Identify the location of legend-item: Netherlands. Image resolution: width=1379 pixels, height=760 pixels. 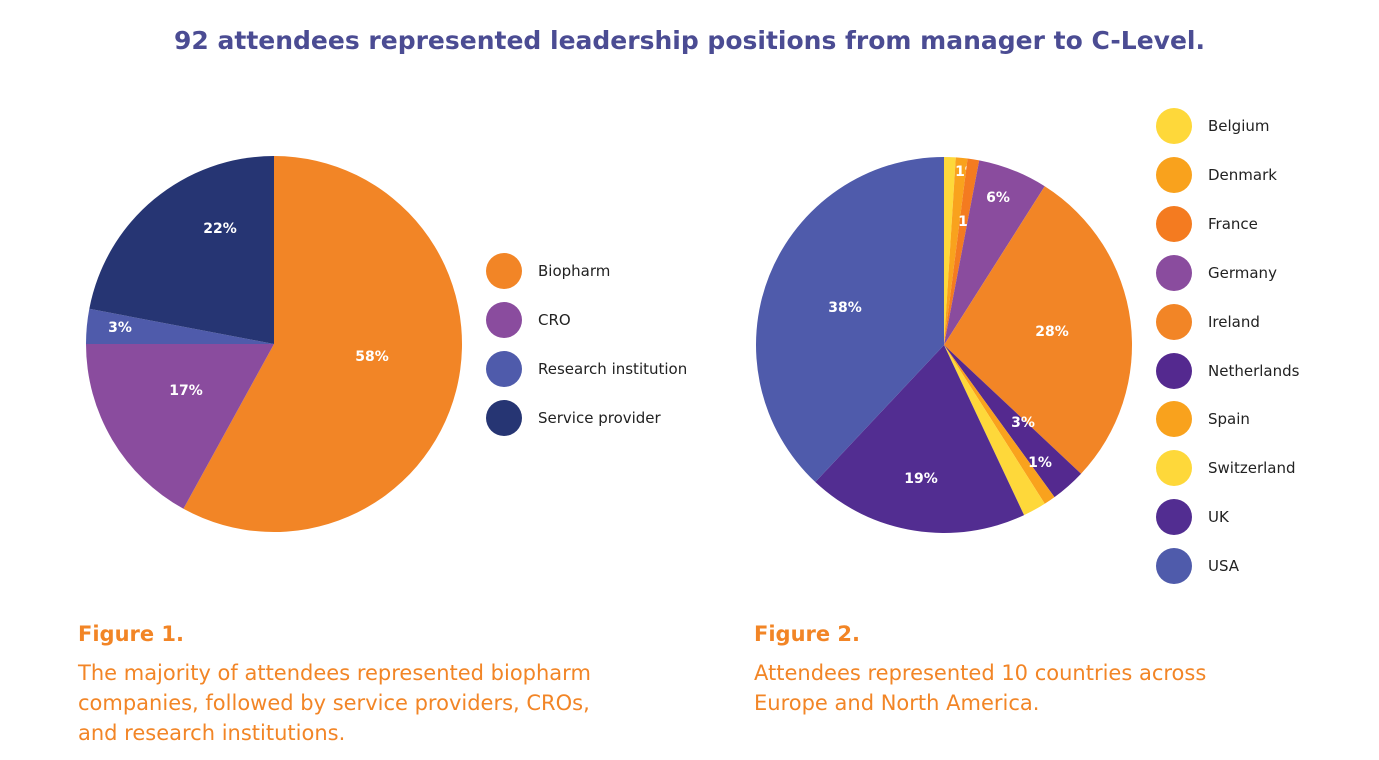
(1228, 370).